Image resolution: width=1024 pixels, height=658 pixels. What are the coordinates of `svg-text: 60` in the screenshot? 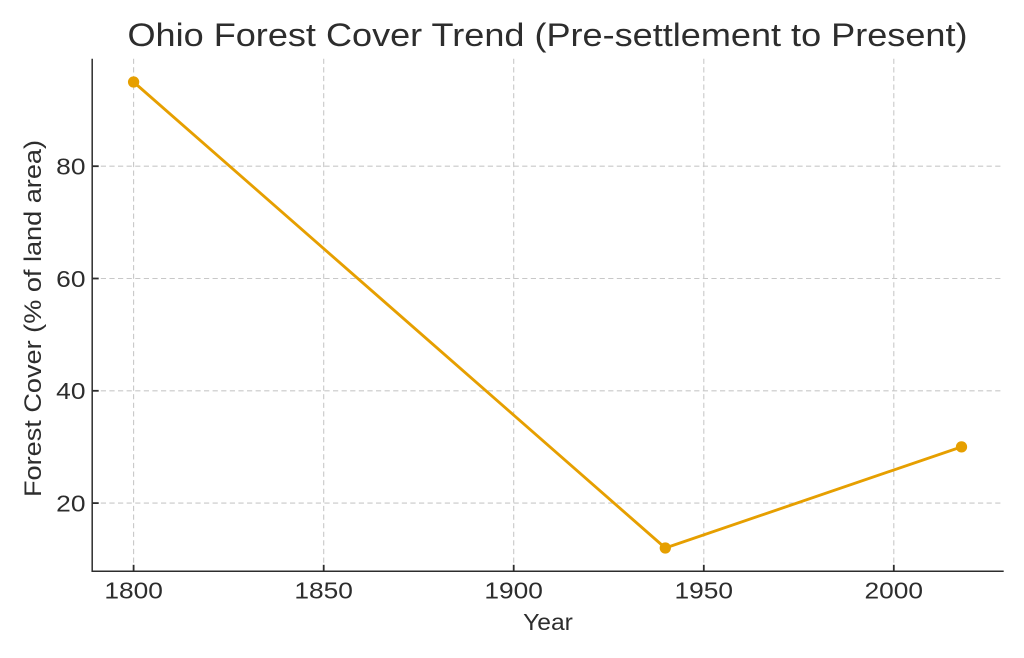 It's located at (70, 279).